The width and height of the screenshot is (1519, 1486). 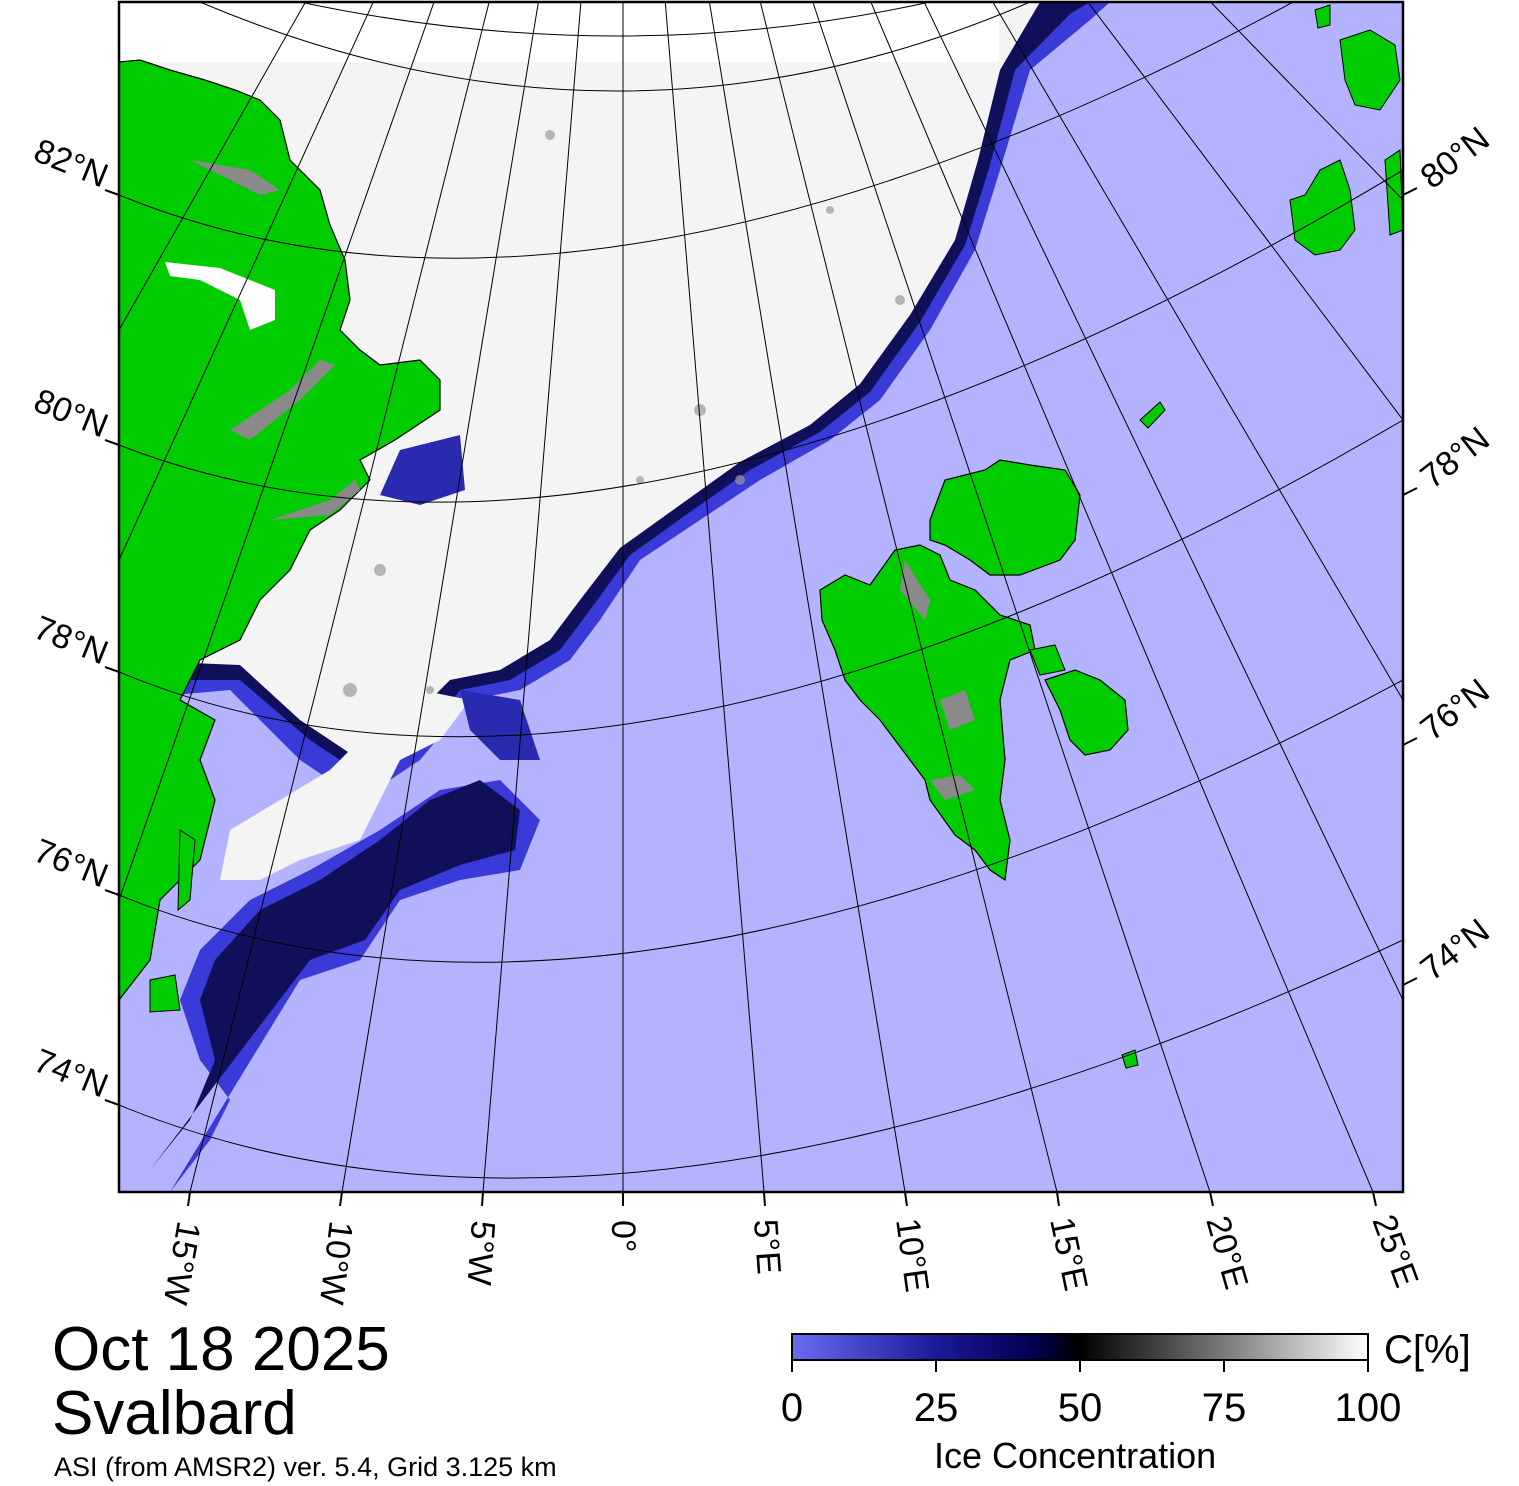 What do you see at coordinates (792, 1408) in the screenshot?
I see `colorbar-tick-0: 0` at bounding box center [792, 1408].